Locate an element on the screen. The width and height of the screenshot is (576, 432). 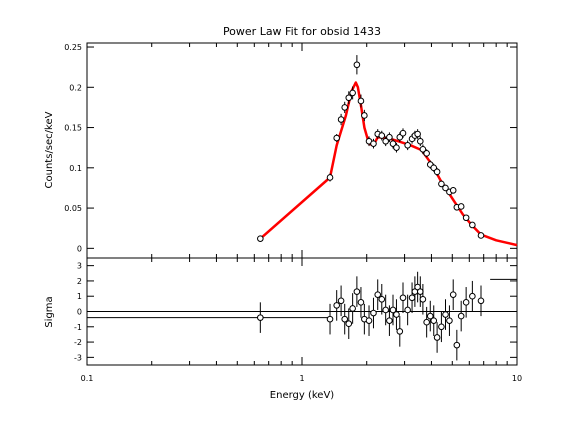
residuals-reference-layer is located at coordinates (302, 298).